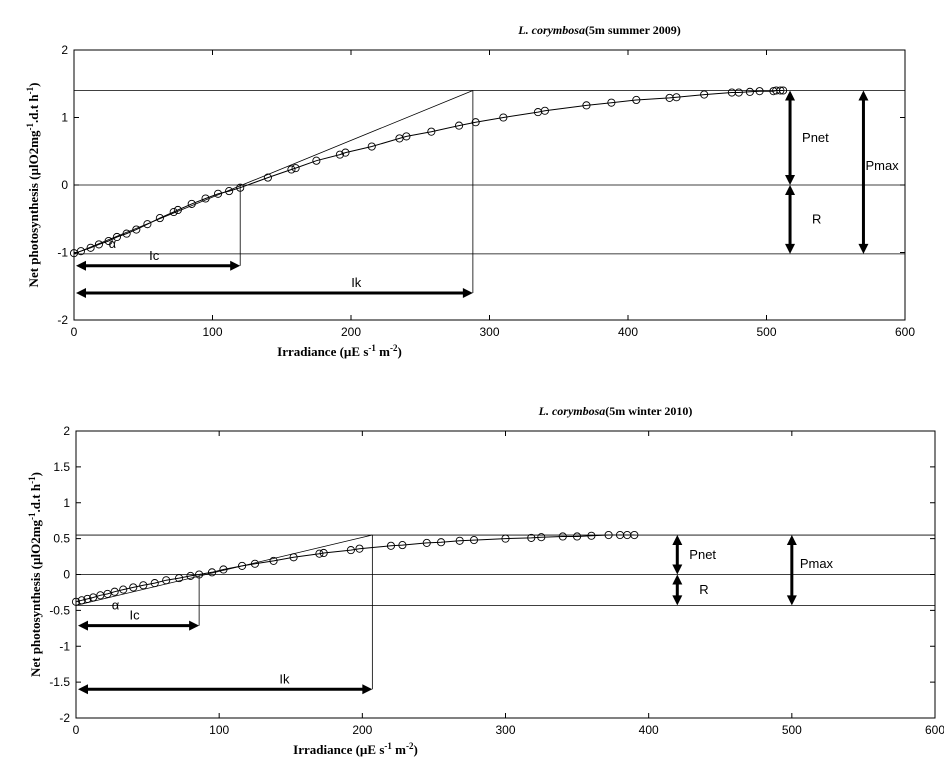 The width and height of the screenshot is (944, 777). Describe the element at coordinates (551, 30) in the screenshot. I see `chart-title-species: L. corymbosa` at that location.